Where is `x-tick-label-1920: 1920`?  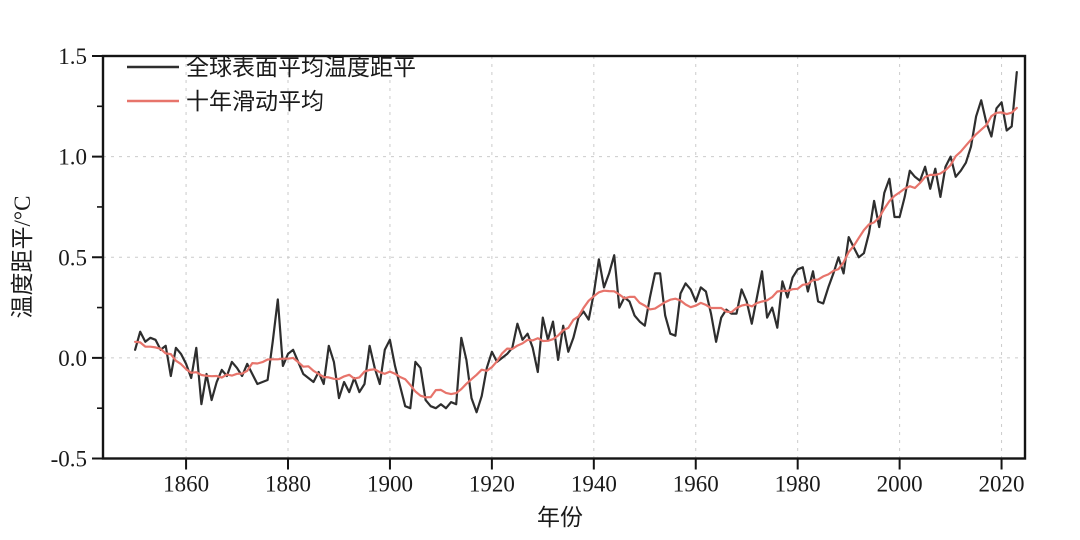 x-tick-label-1920: 1920 is located at coordinates (492, 484).